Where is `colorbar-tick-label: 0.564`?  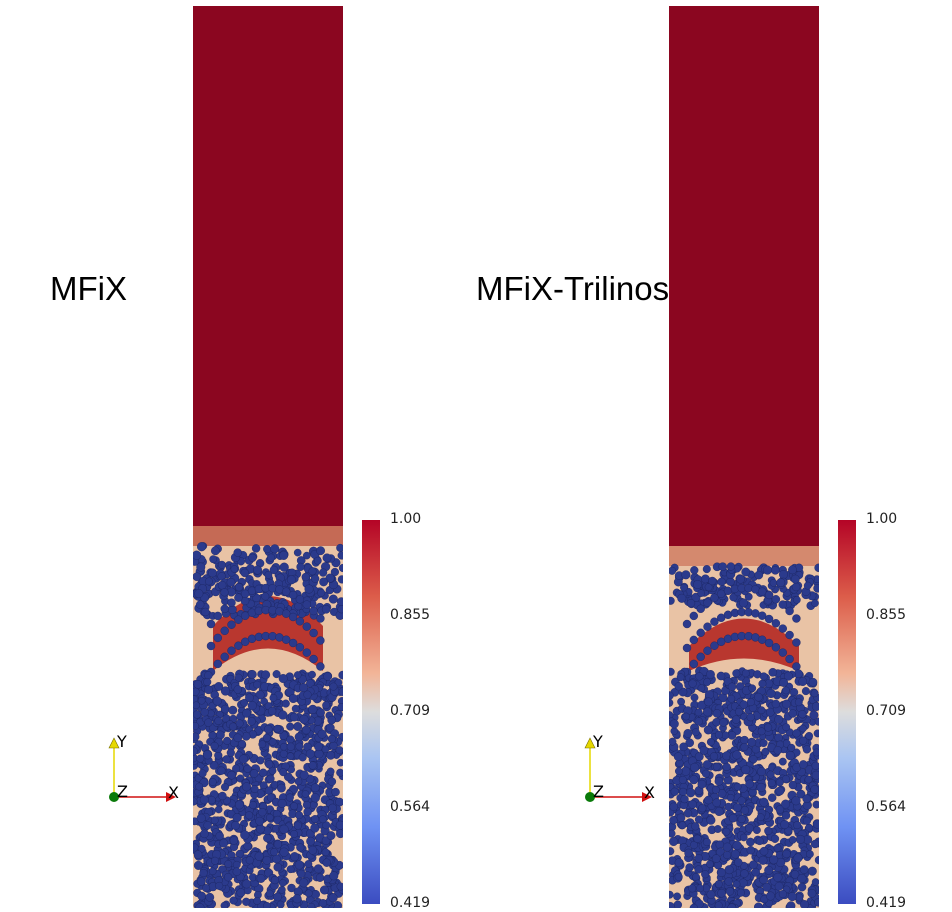 colorbar-tick-label: 0.564 is located at coordinates (886, 807).